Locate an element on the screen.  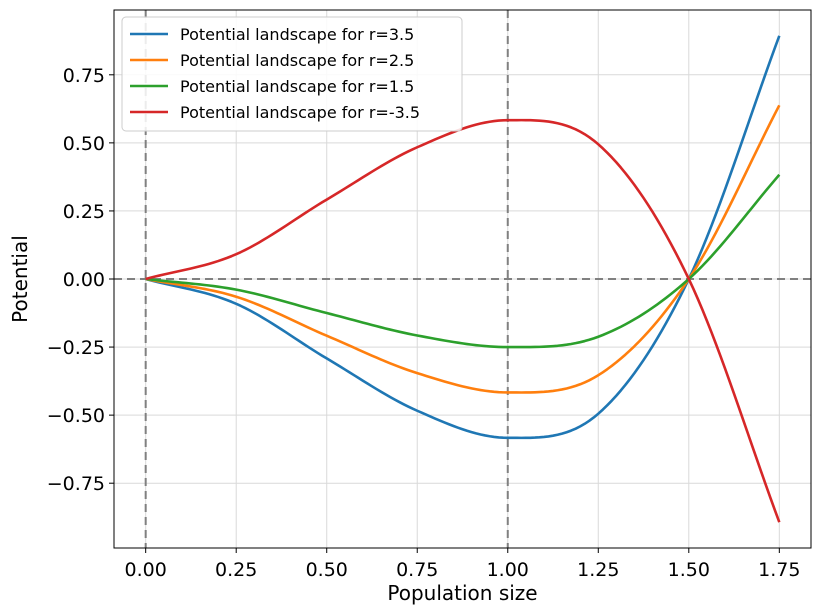
x-tick-label: 1.25 is located at coordinates (598, 570).